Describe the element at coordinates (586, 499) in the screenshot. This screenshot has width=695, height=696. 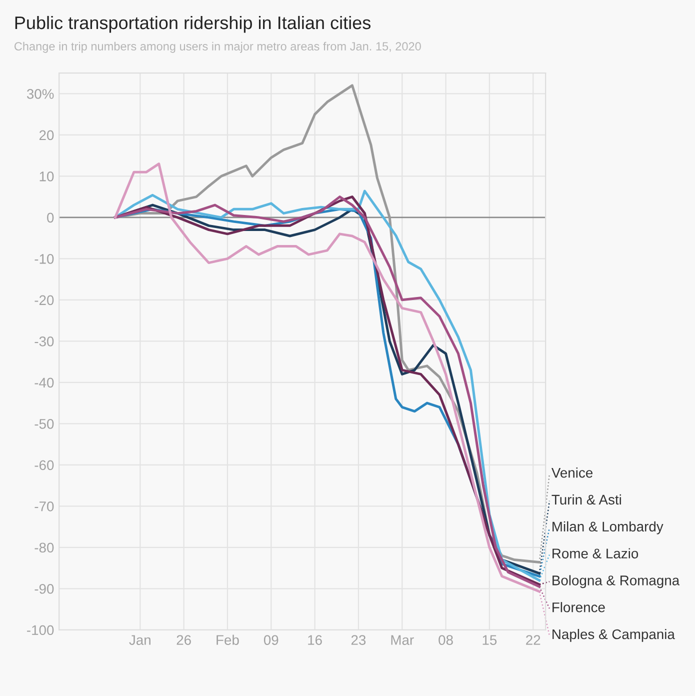
I see `text: Turin & Asti` at that location.